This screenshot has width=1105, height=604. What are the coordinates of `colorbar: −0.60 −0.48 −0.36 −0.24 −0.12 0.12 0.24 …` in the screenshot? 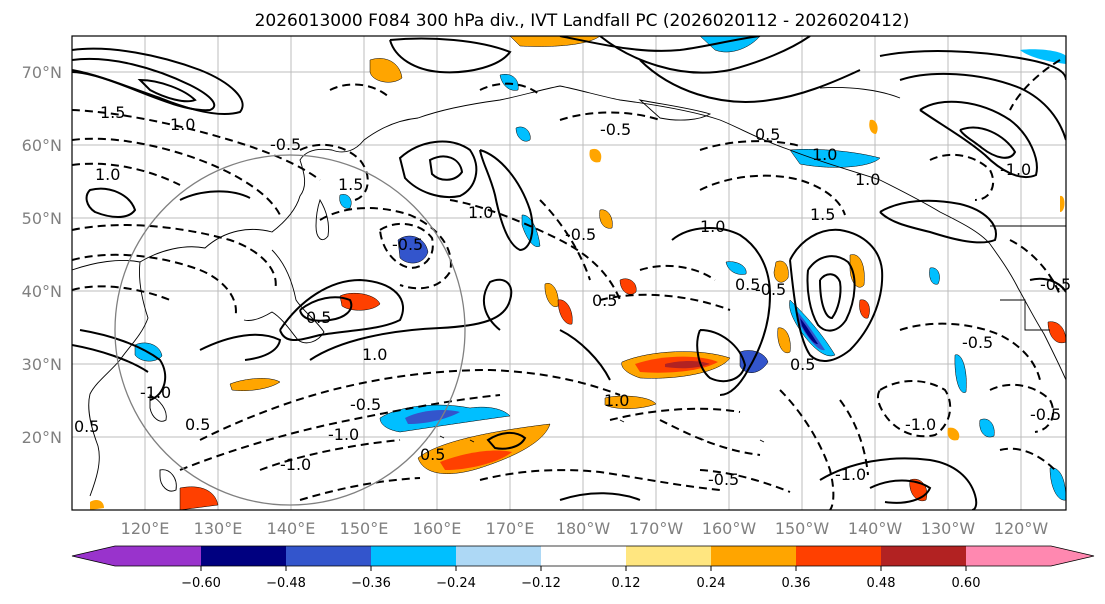 It's located at (583, 568).